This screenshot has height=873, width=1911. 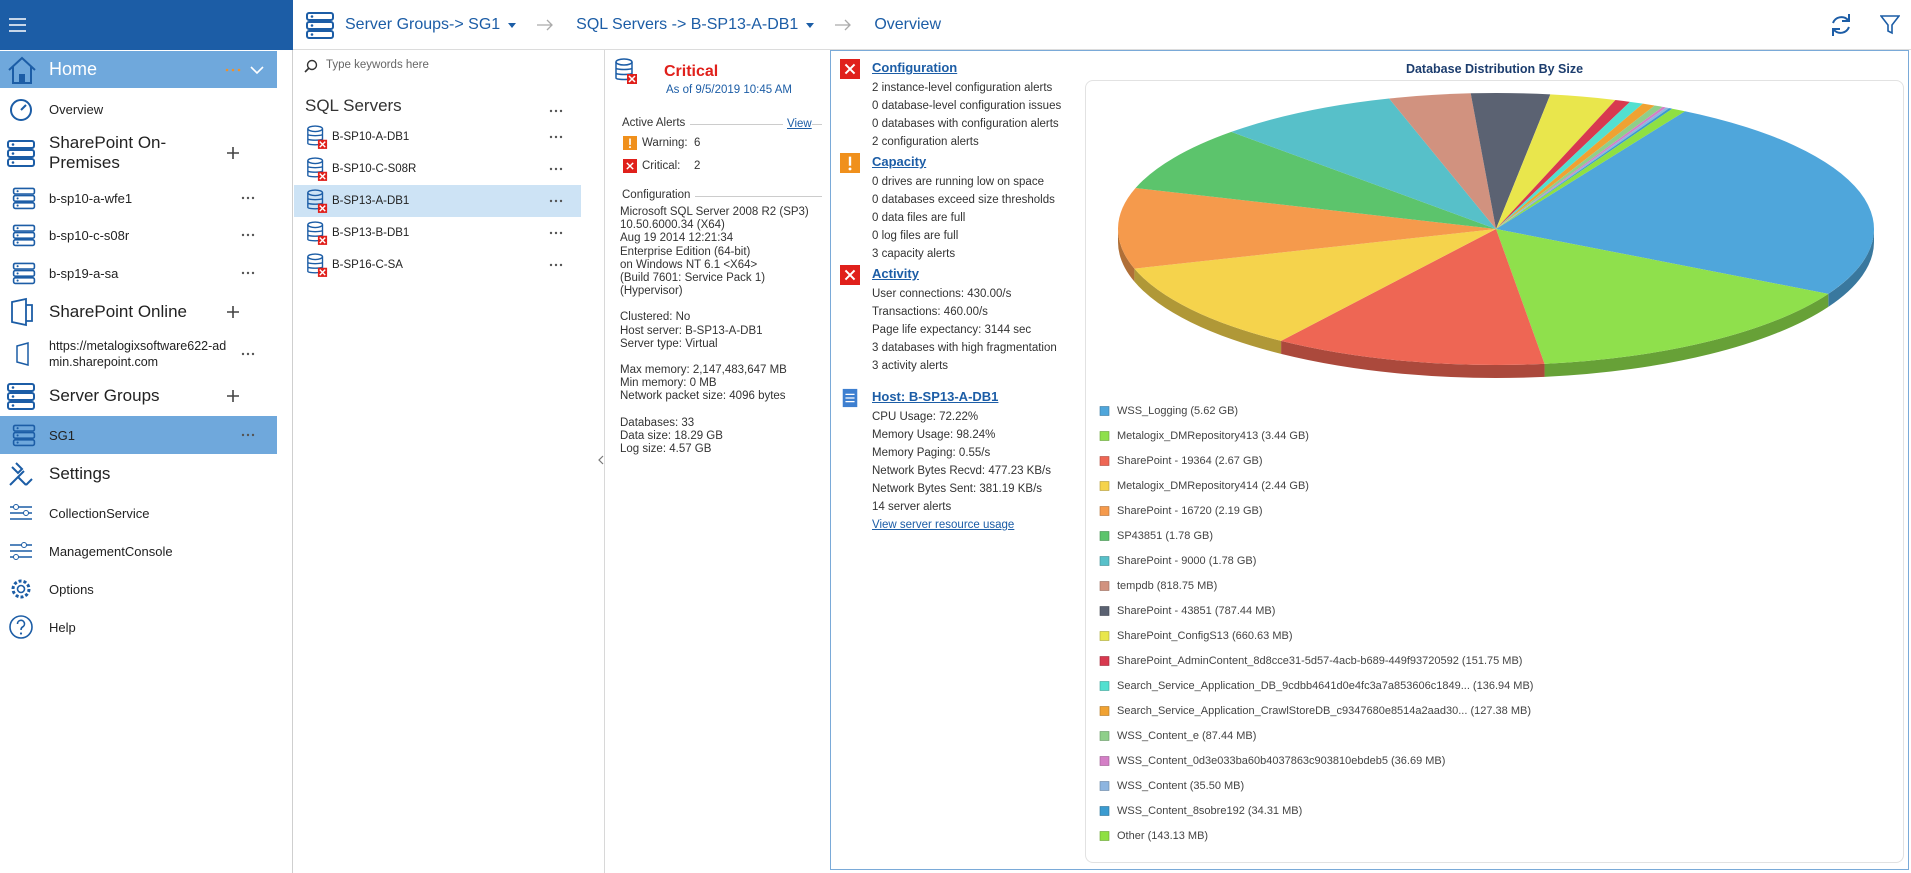 I want to click on server-row: B-SP10-A-DB1, so click(x=437, y=137).